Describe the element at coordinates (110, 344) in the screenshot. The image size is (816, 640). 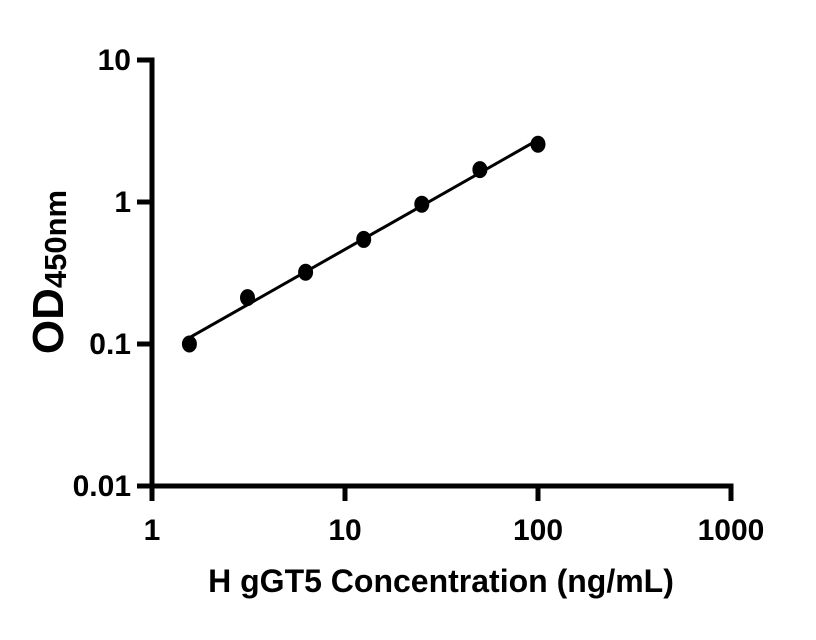
I see `y-axis-tick-label: 0.1` at that location.